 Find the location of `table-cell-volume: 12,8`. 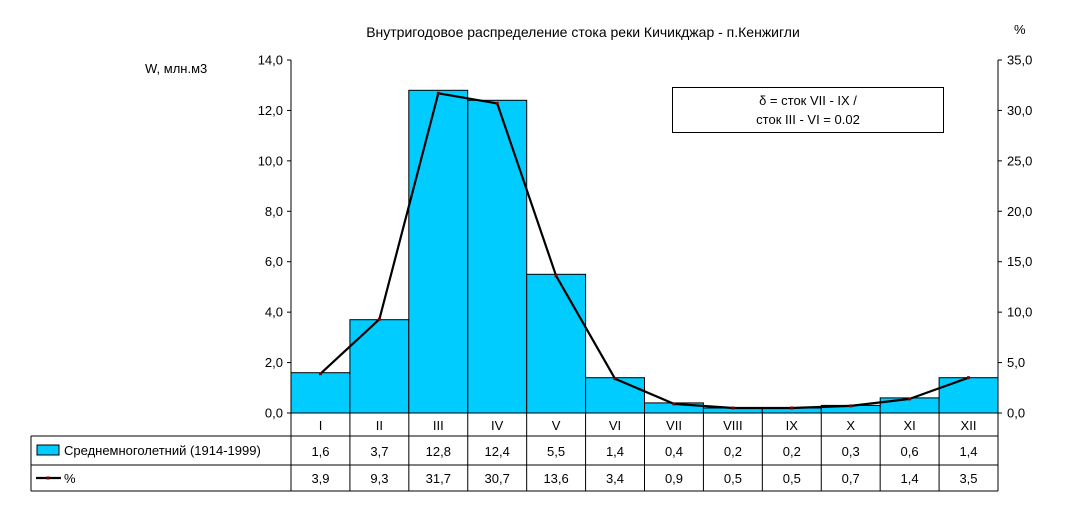

table-cell-volume: 12,8 is located at coordinates (438, 451).